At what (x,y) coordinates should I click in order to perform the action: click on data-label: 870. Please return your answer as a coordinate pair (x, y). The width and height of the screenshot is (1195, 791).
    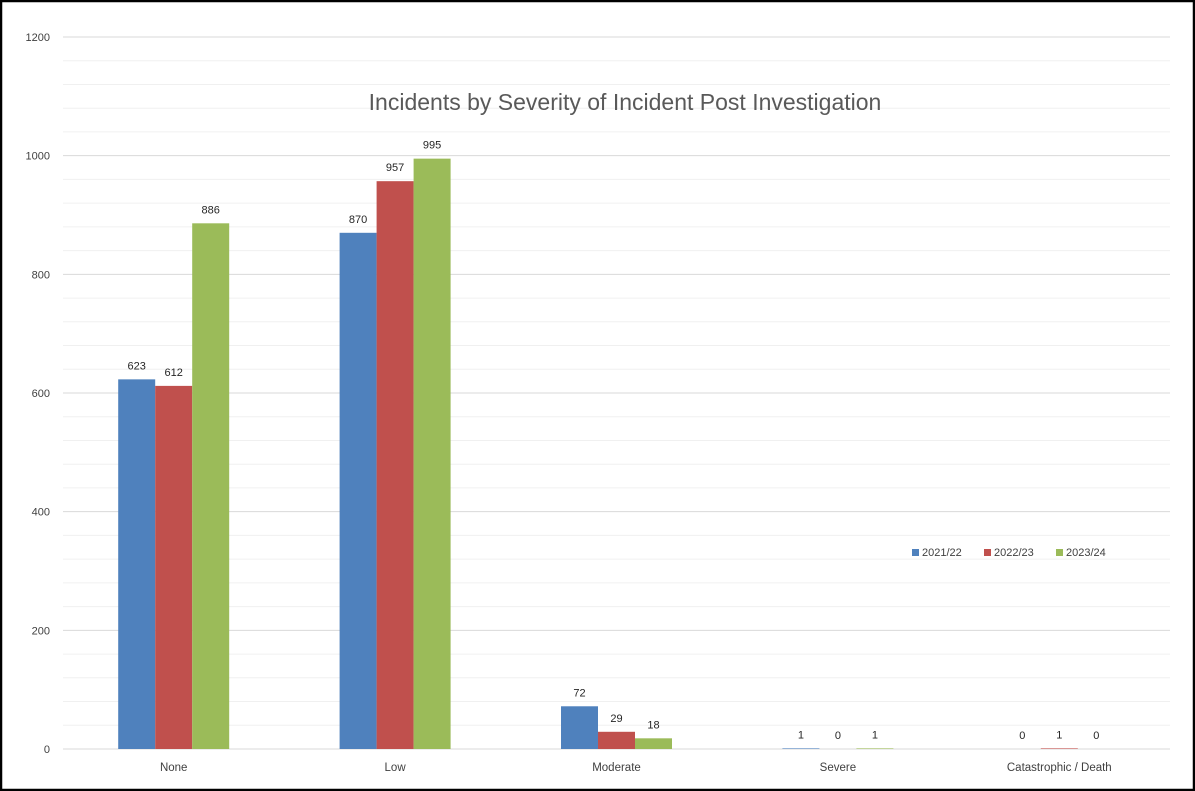
    Looking at the image, I should click on (358, 220).